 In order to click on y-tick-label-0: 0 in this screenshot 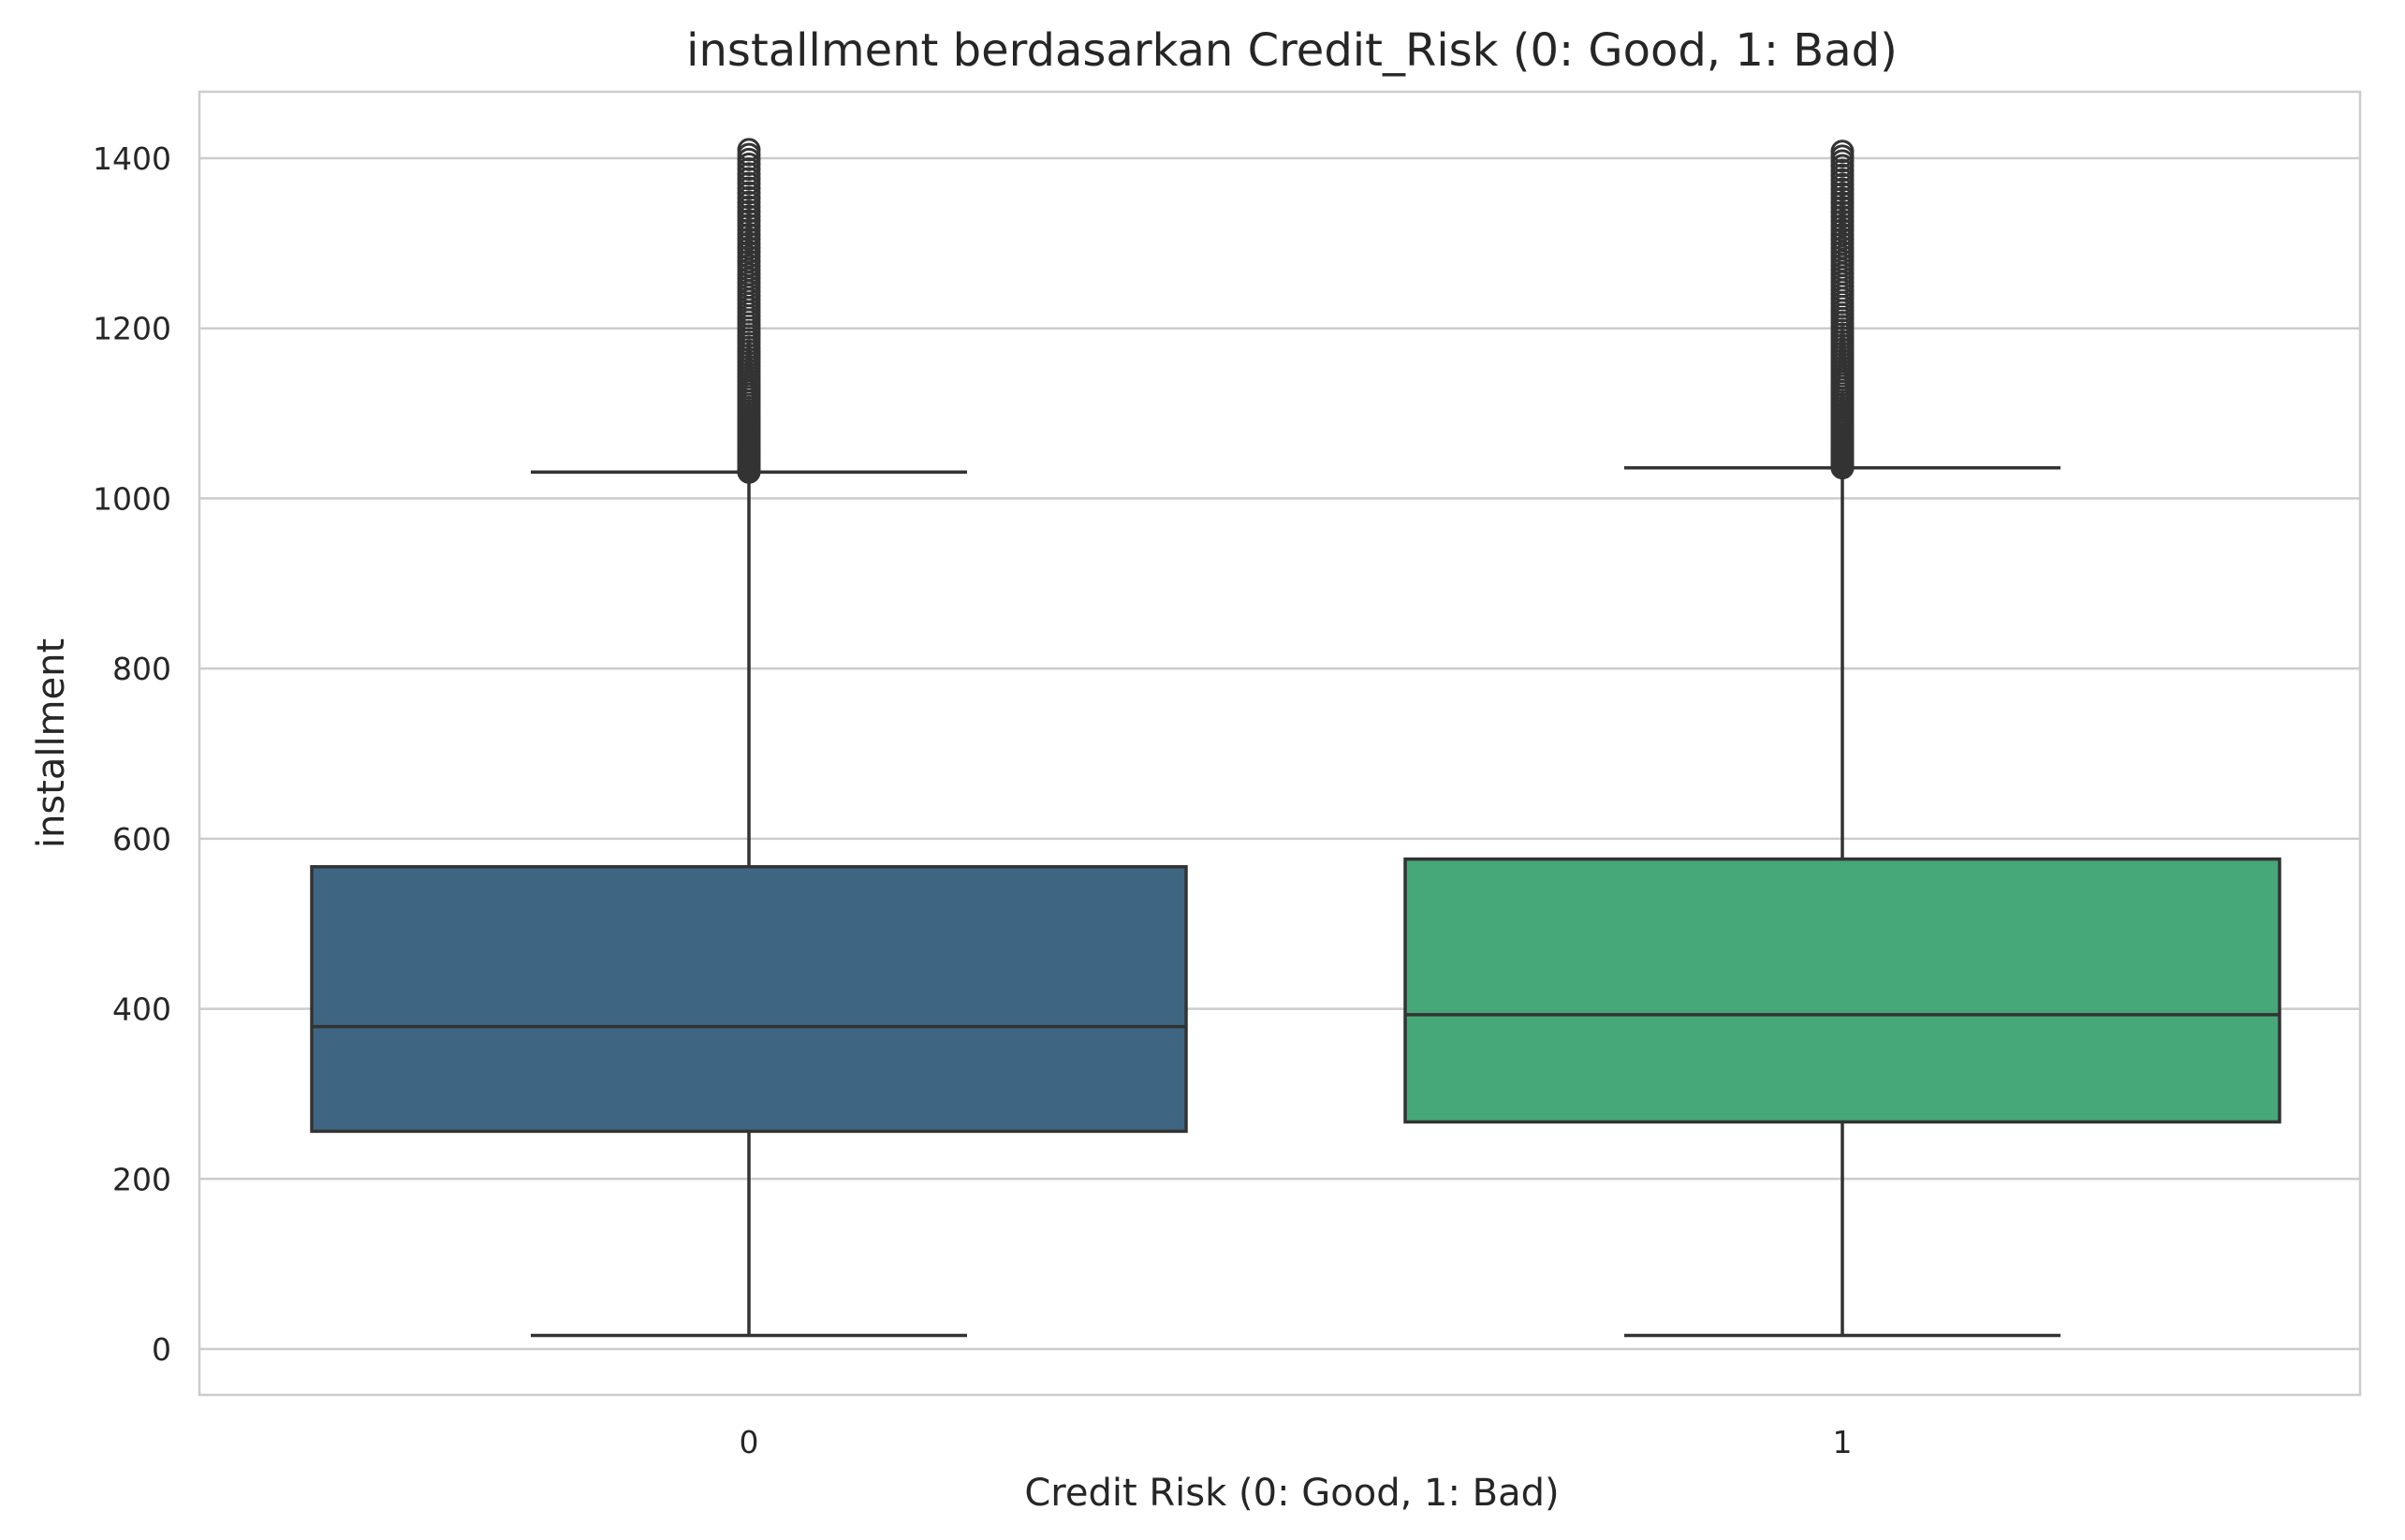, I will do `click(161, 1349)`.